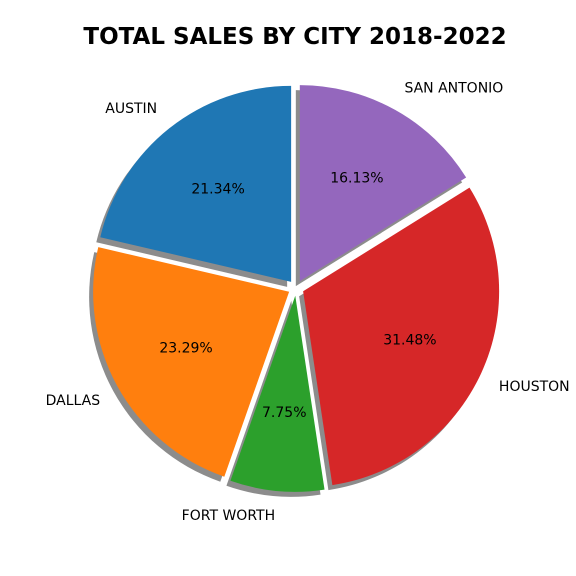 This screenshot has height=576, width=576. I want to click on pie-slice-fort-worth, so click(277, 393).